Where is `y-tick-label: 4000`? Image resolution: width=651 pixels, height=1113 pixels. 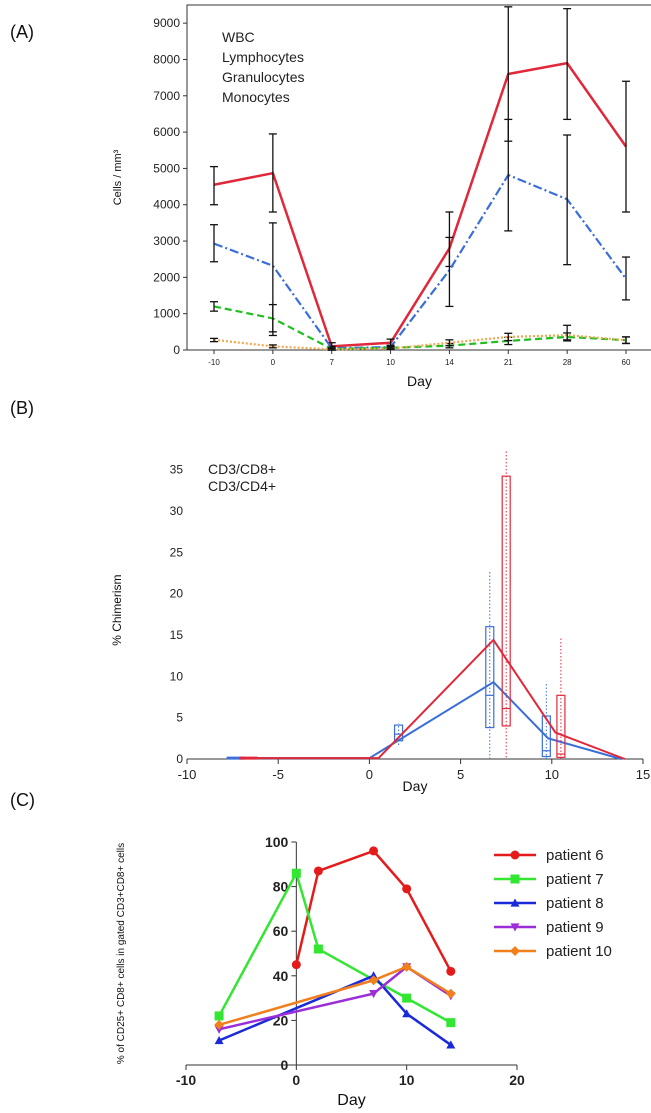 y-tick-label: 4000 is located at coordinates (166, 205).